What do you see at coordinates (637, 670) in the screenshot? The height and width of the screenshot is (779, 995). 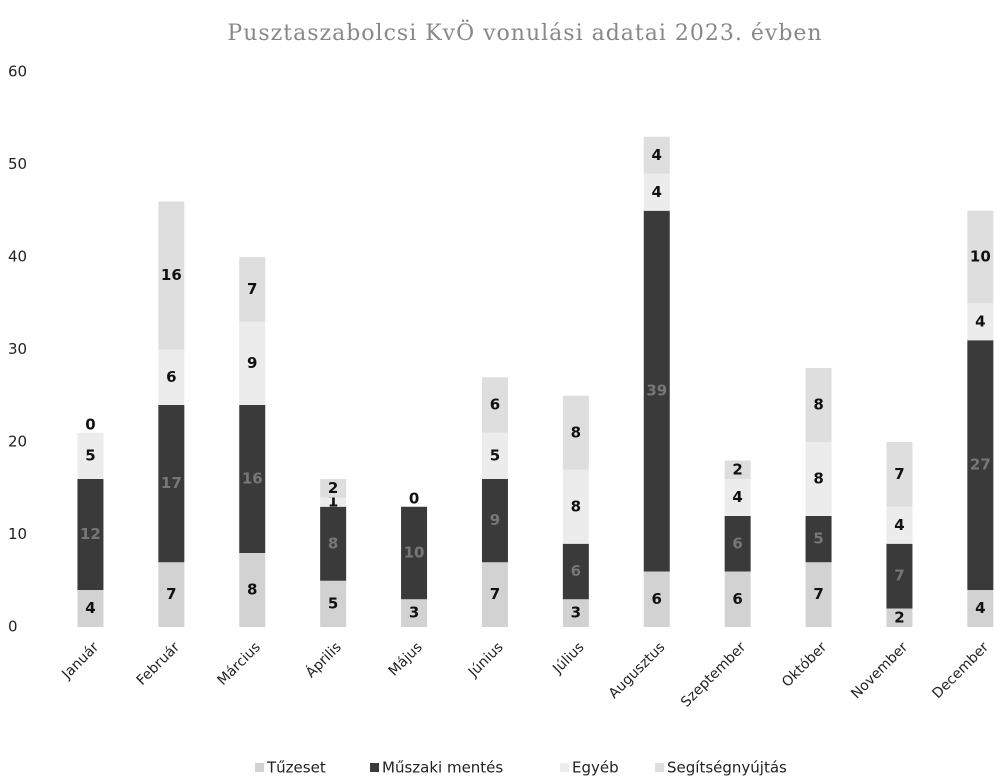 I see `x-tick-label: Augusztus` at bounding box center [637, 670].